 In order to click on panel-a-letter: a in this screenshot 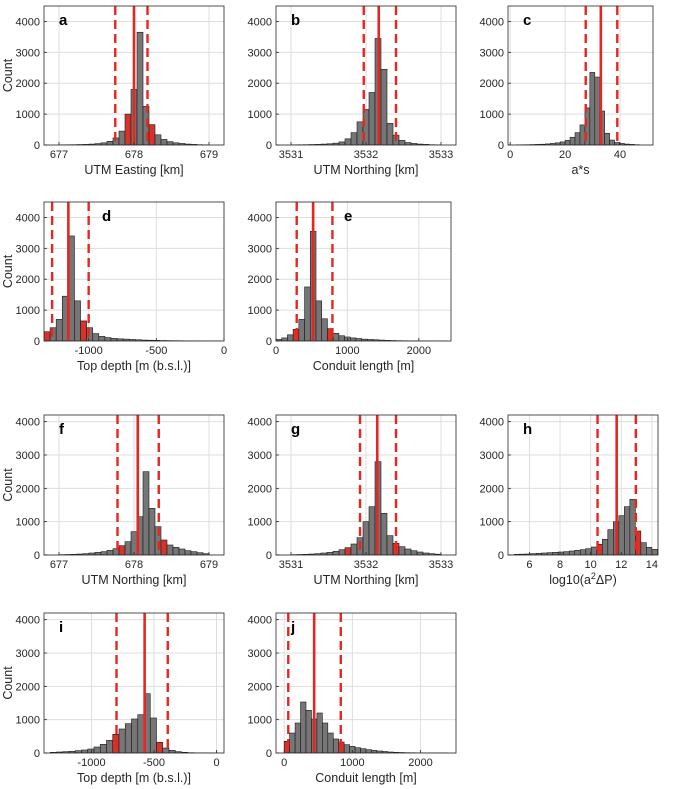, I will do `click(63, 20)`.